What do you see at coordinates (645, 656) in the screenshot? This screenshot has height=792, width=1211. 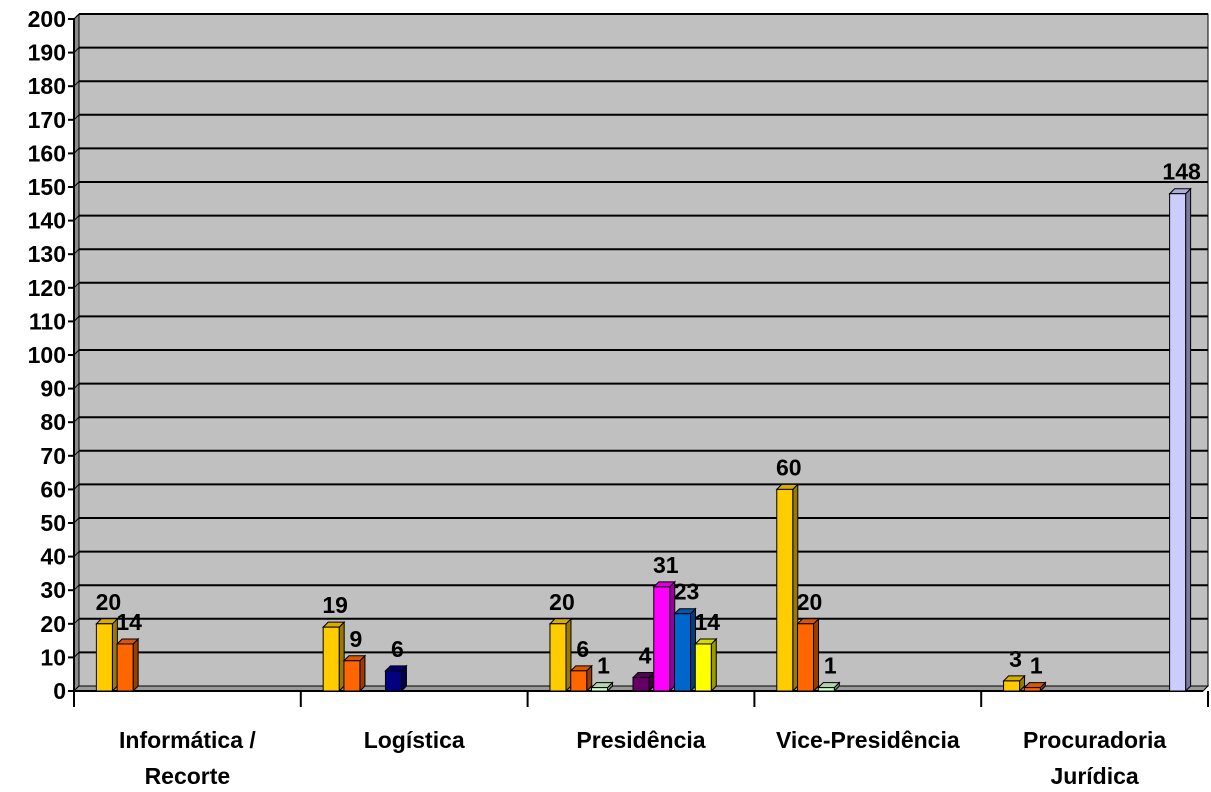 I see `data-label: 4` at bounding box center [645, 656].